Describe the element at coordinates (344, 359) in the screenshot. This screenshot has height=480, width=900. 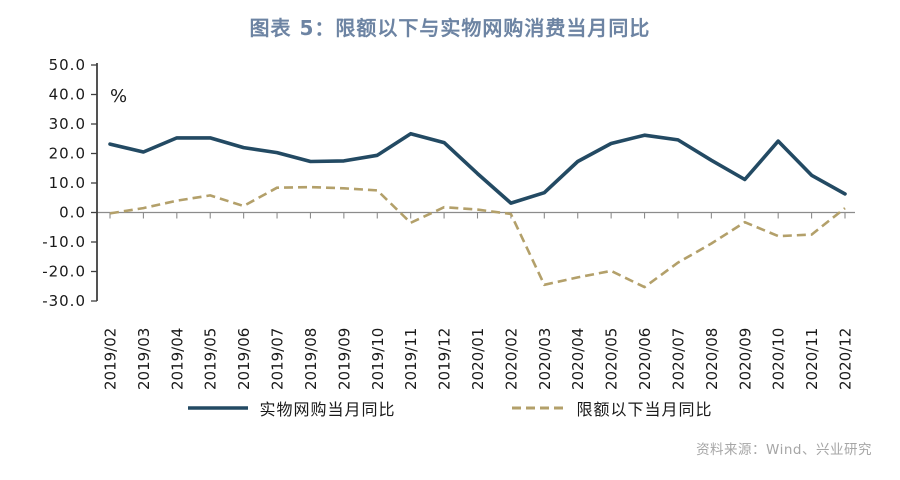
I see `x-axis-tick-label: 2019/09` at that location.